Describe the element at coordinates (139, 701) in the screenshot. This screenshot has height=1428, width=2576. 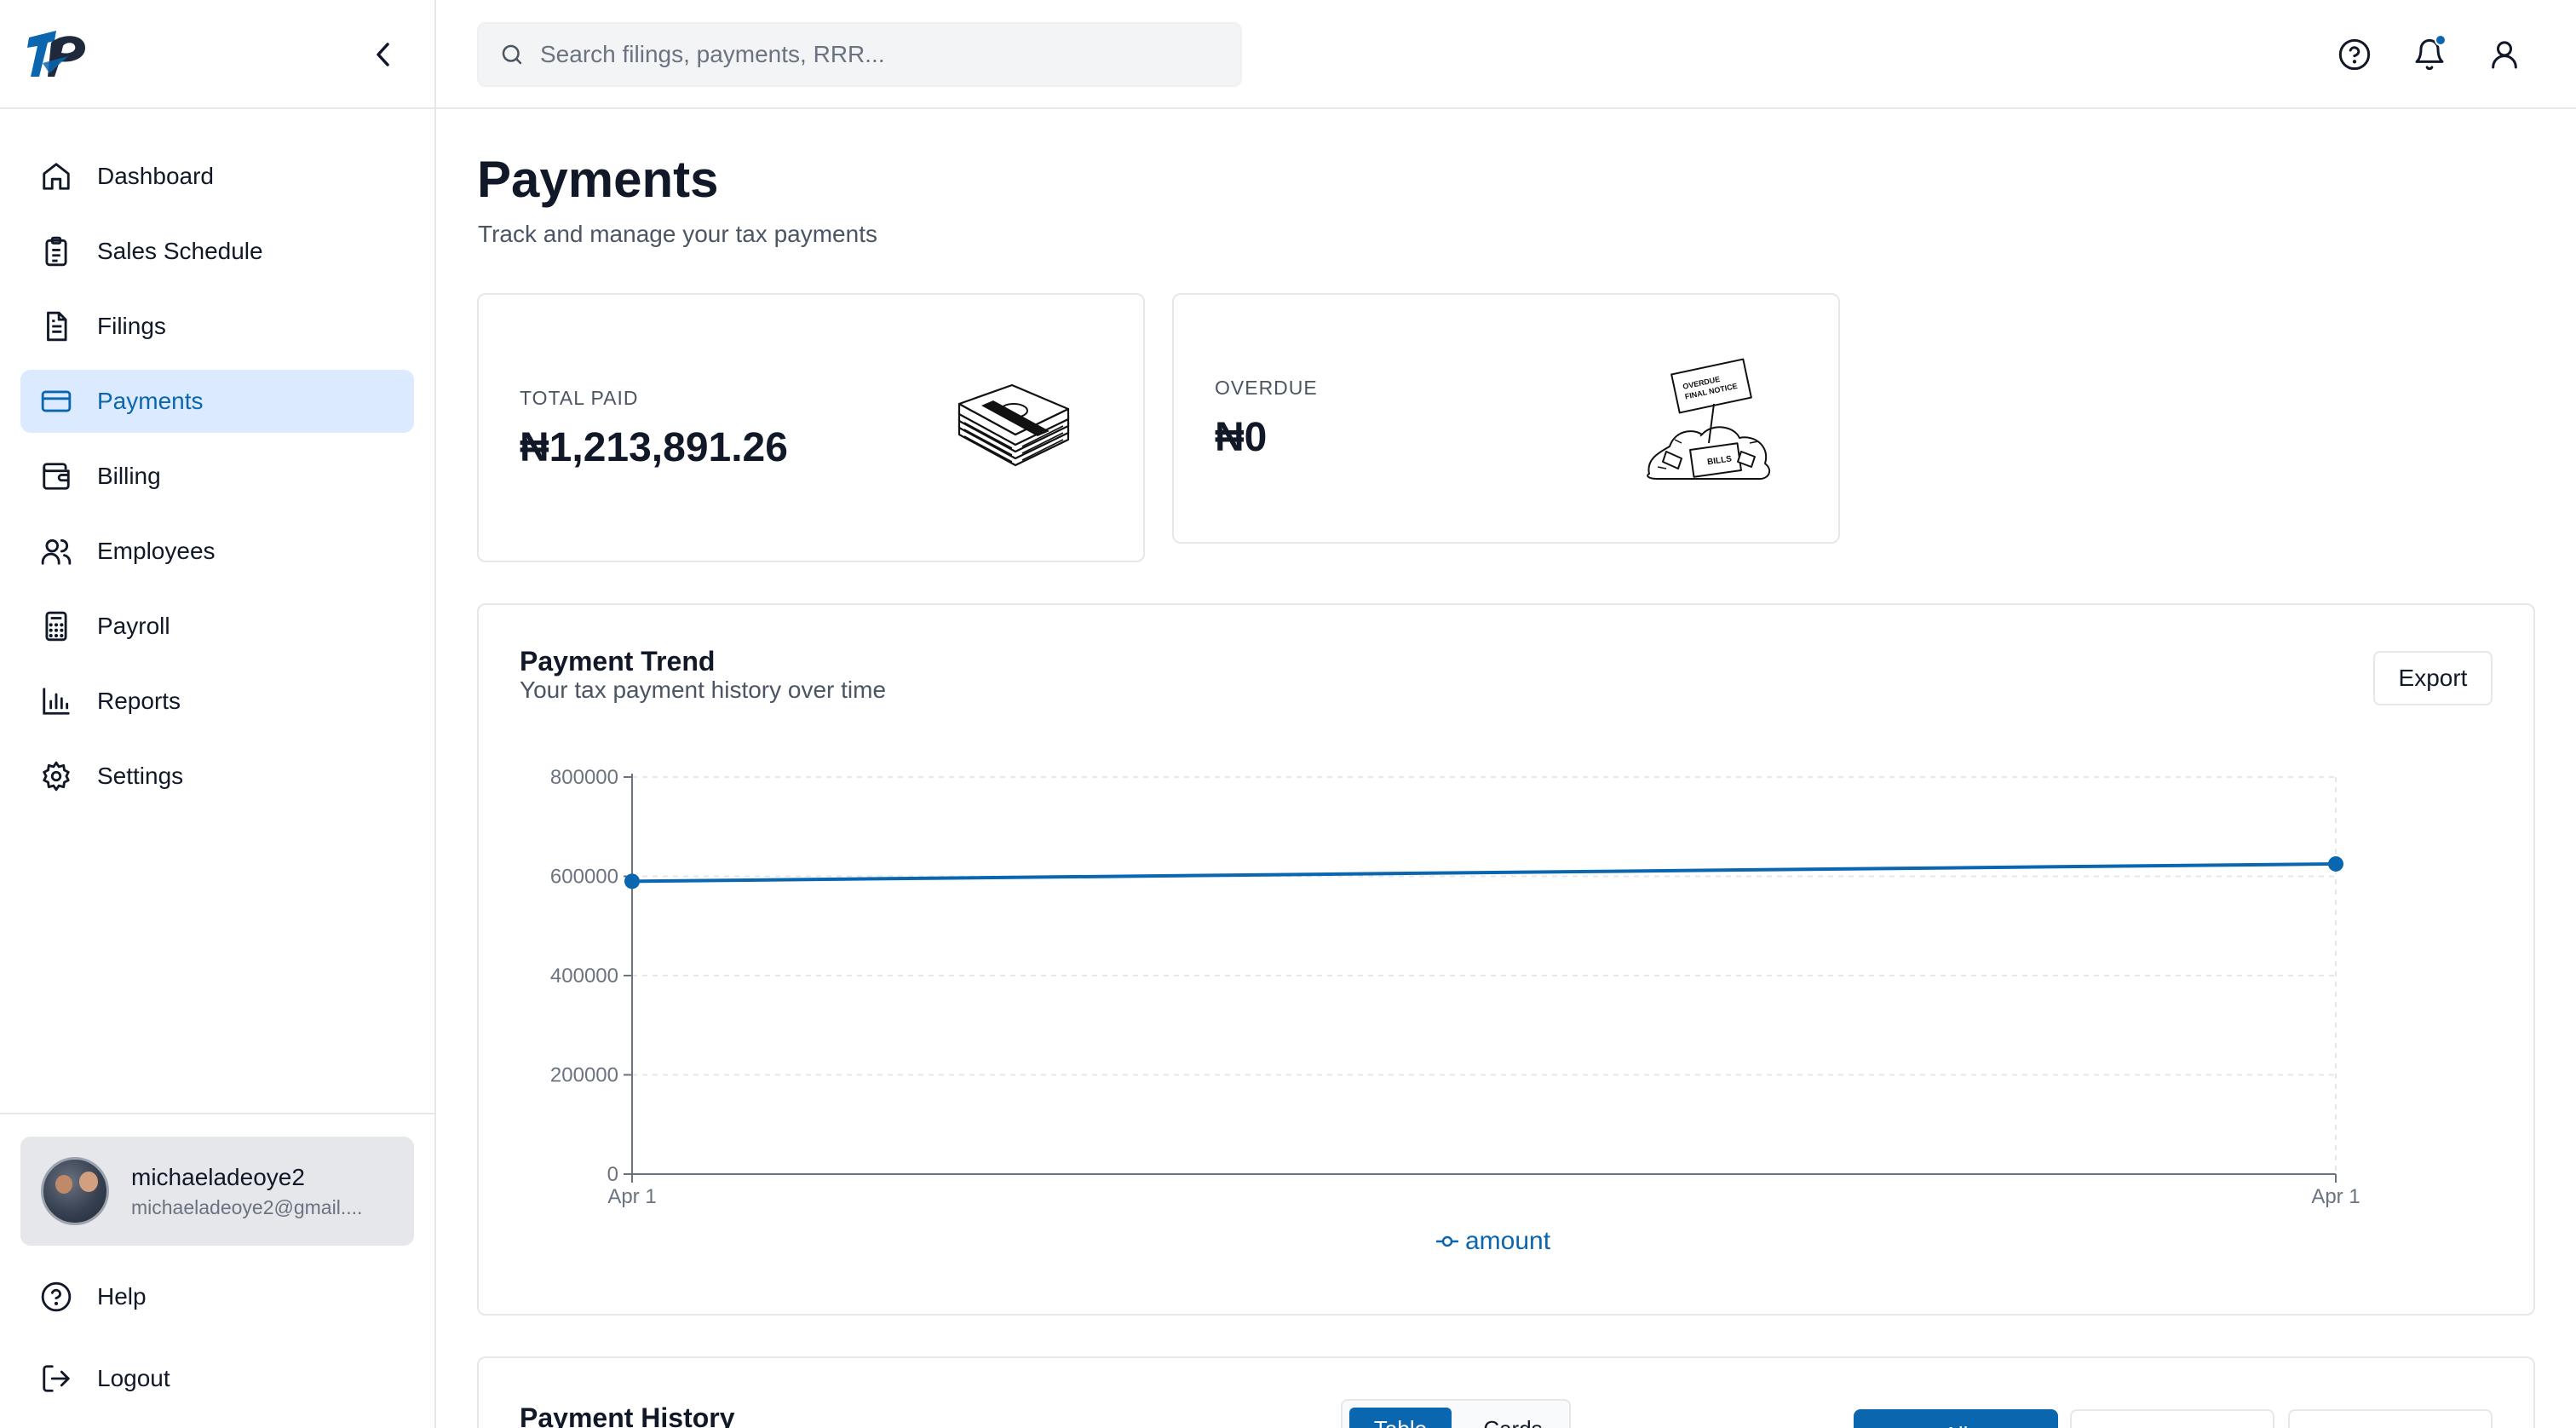
I see `sidebar-item-label: Reports` at that location.